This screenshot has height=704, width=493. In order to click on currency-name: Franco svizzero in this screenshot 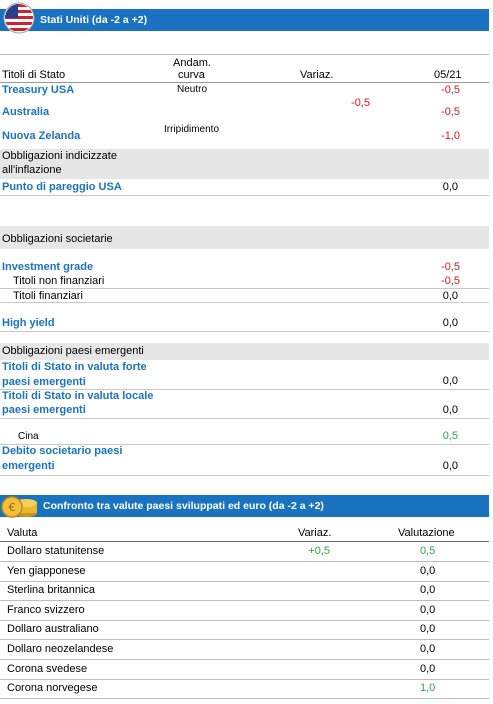, I will do `click(46, 609)`.